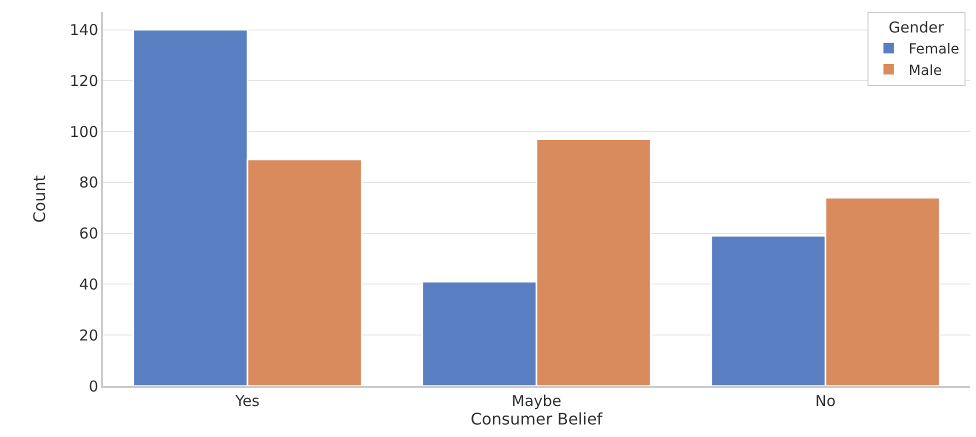  Describe the element at coordinates (93, 386) in the screenshot. I see `y-tick-label: 0` at that location.